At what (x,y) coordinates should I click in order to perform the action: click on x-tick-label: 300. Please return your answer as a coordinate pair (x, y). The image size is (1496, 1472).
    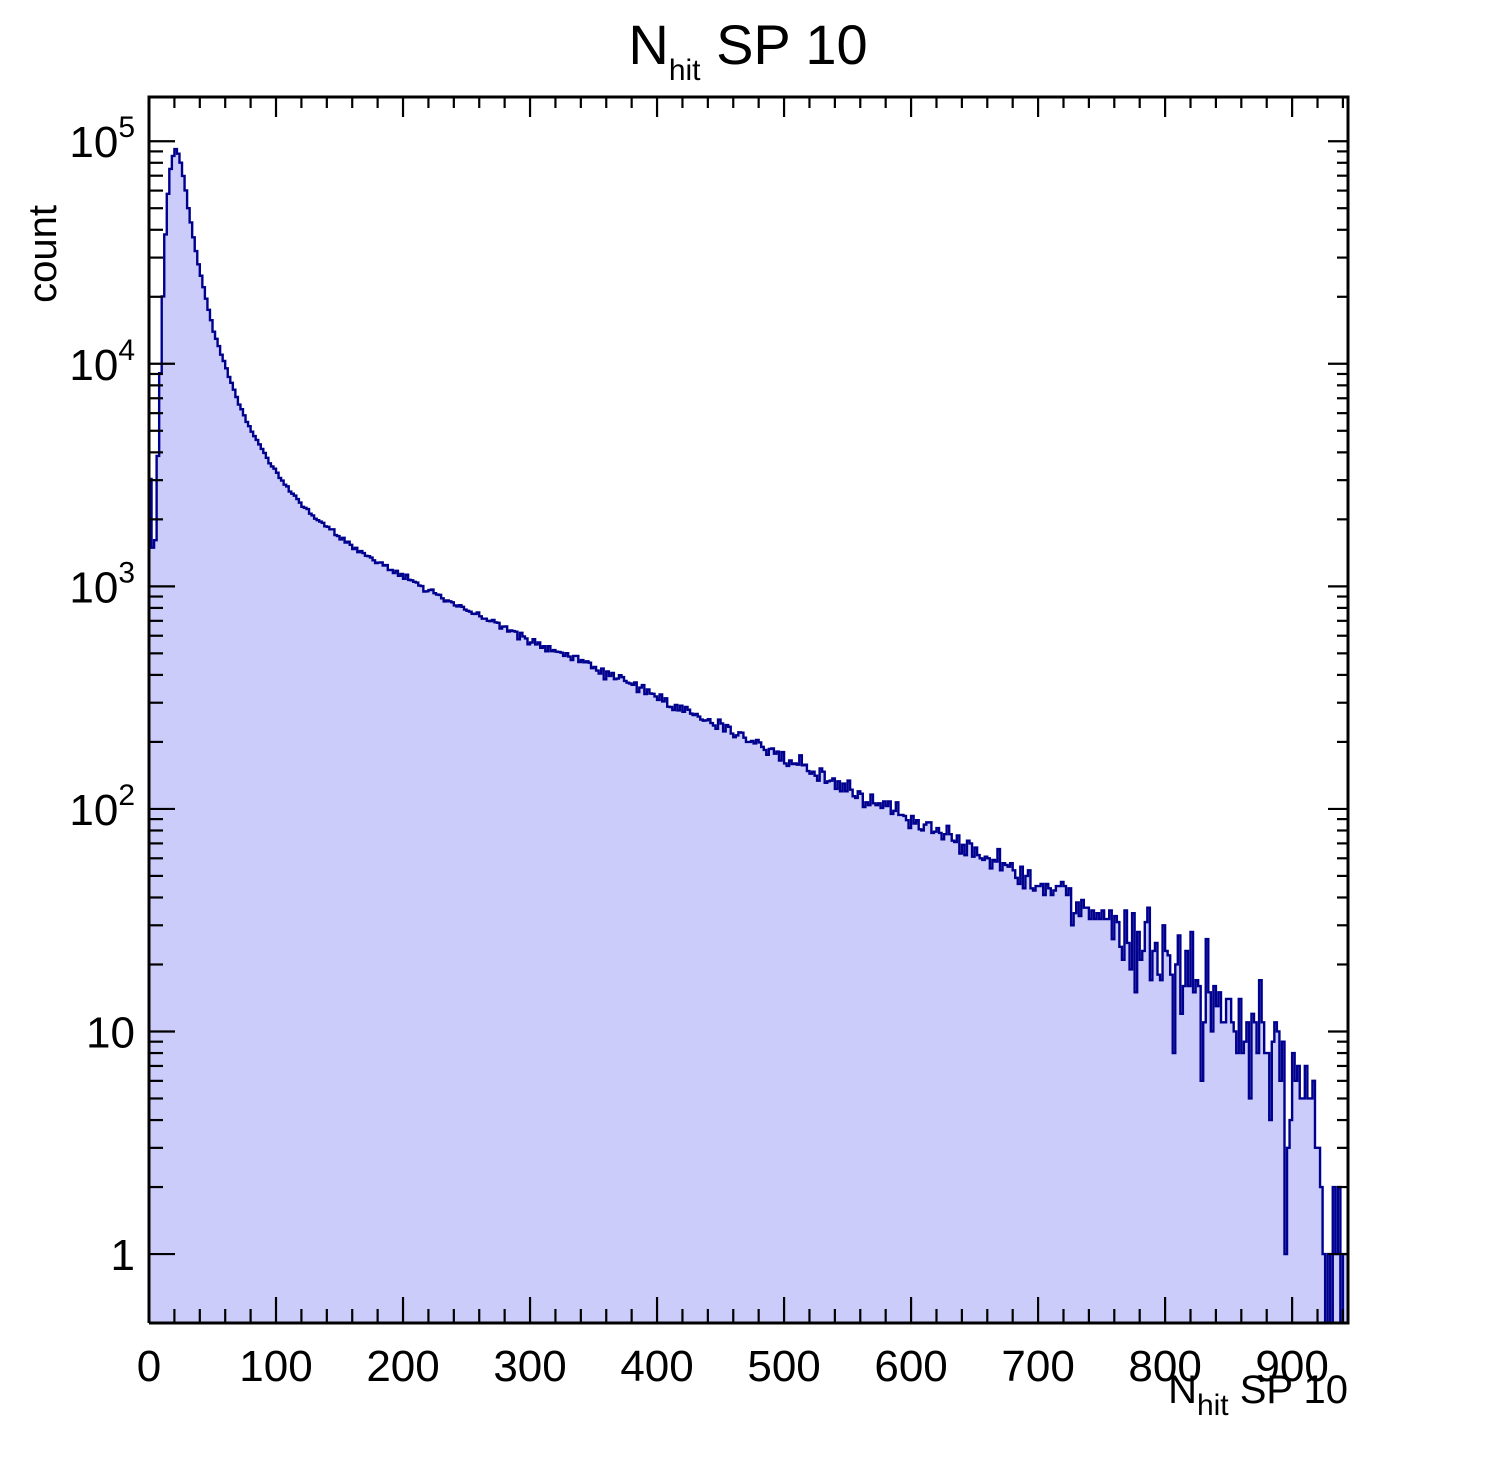
    Looking at the image, I should click on (529, 1366).